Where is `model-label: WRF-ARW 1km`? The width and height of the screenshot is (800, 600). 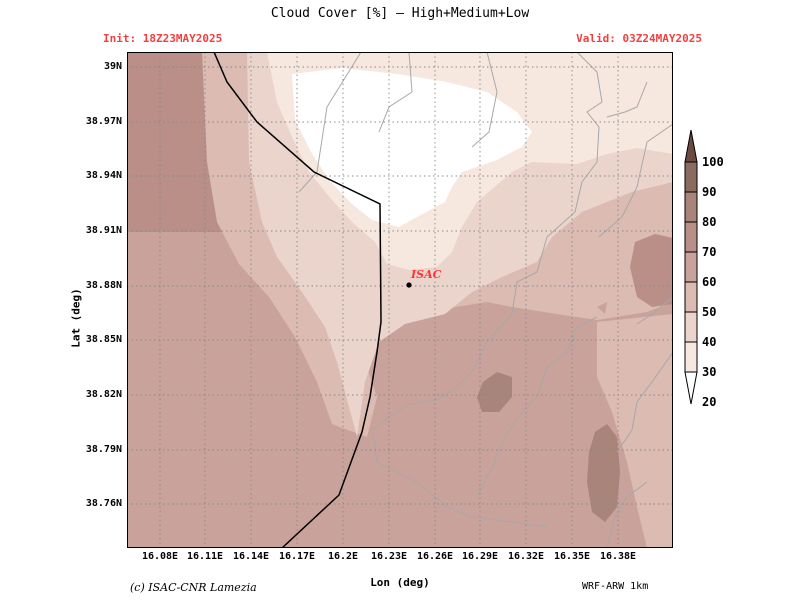 model-label: WRF-ARW 1km is located at coordinates (615, 586).